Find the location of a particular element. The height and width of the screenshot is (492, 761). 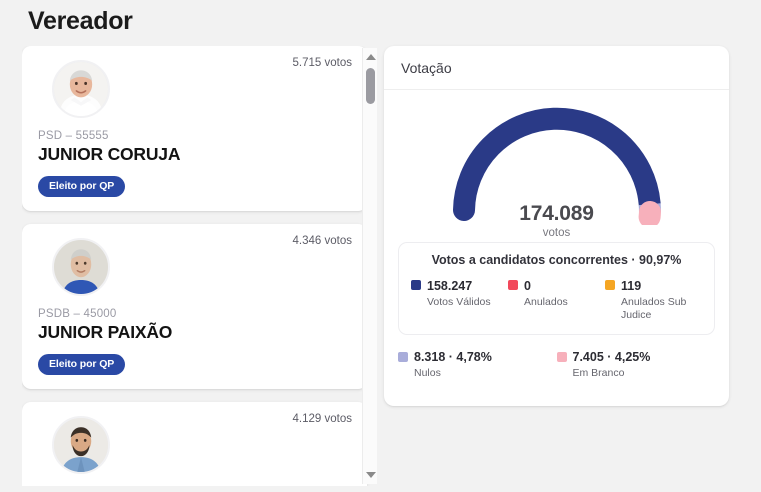

gauge-total-votes: 174.089 is located at coordinates (556, 213).